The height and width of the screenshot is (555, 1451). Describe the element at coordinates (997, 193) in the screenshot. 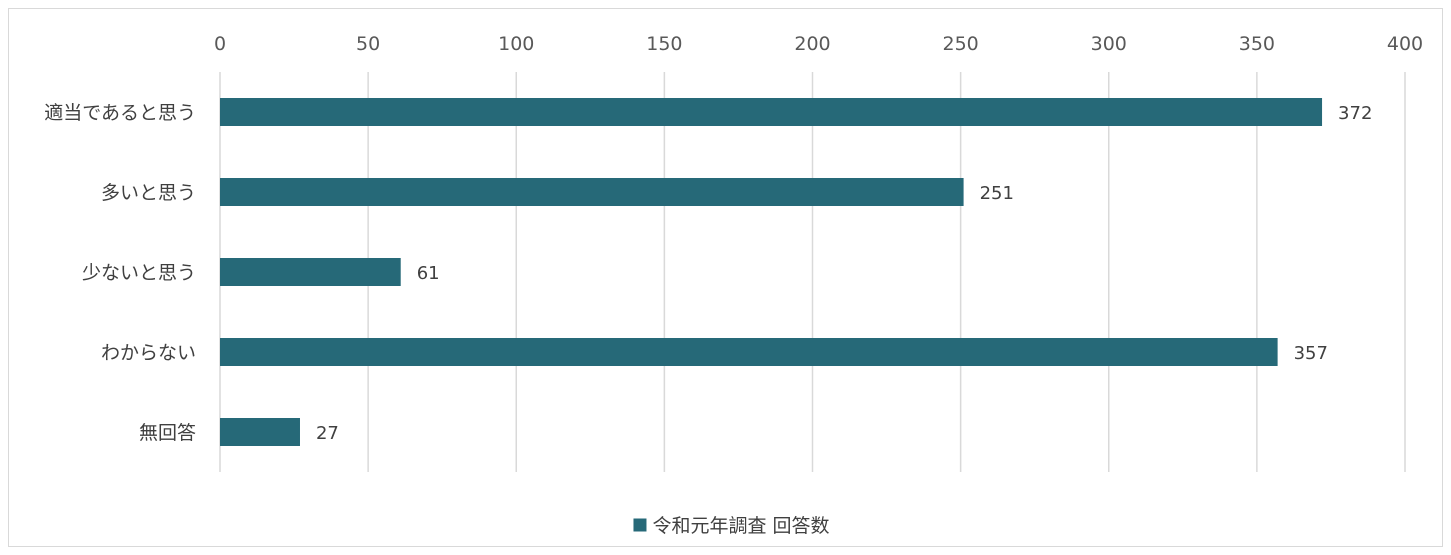

I see `data-label: 251` at that location.